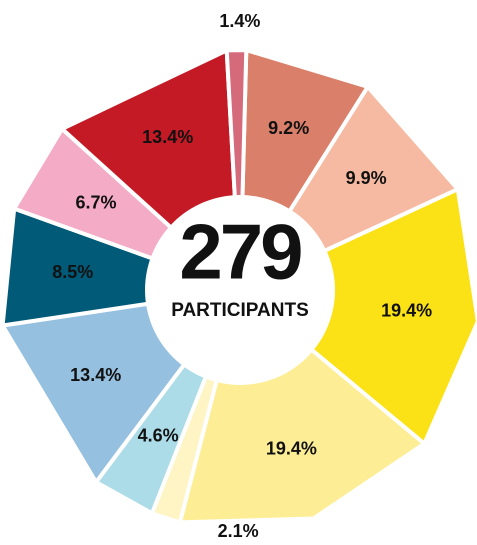 This screenshot has width=477, height=545. I want to click on donut-hole, so click(240, 290).